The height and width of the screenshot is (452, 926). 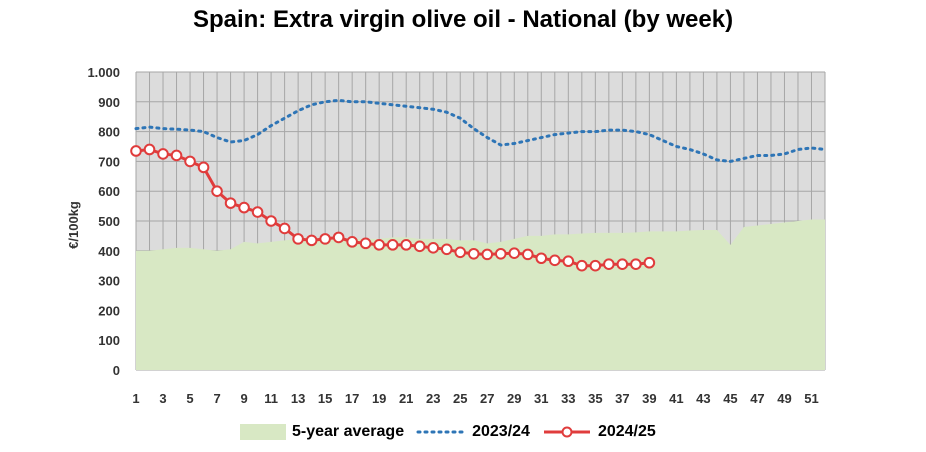 I want to click on y-tick-label: 700, so click(x=109, y=161).